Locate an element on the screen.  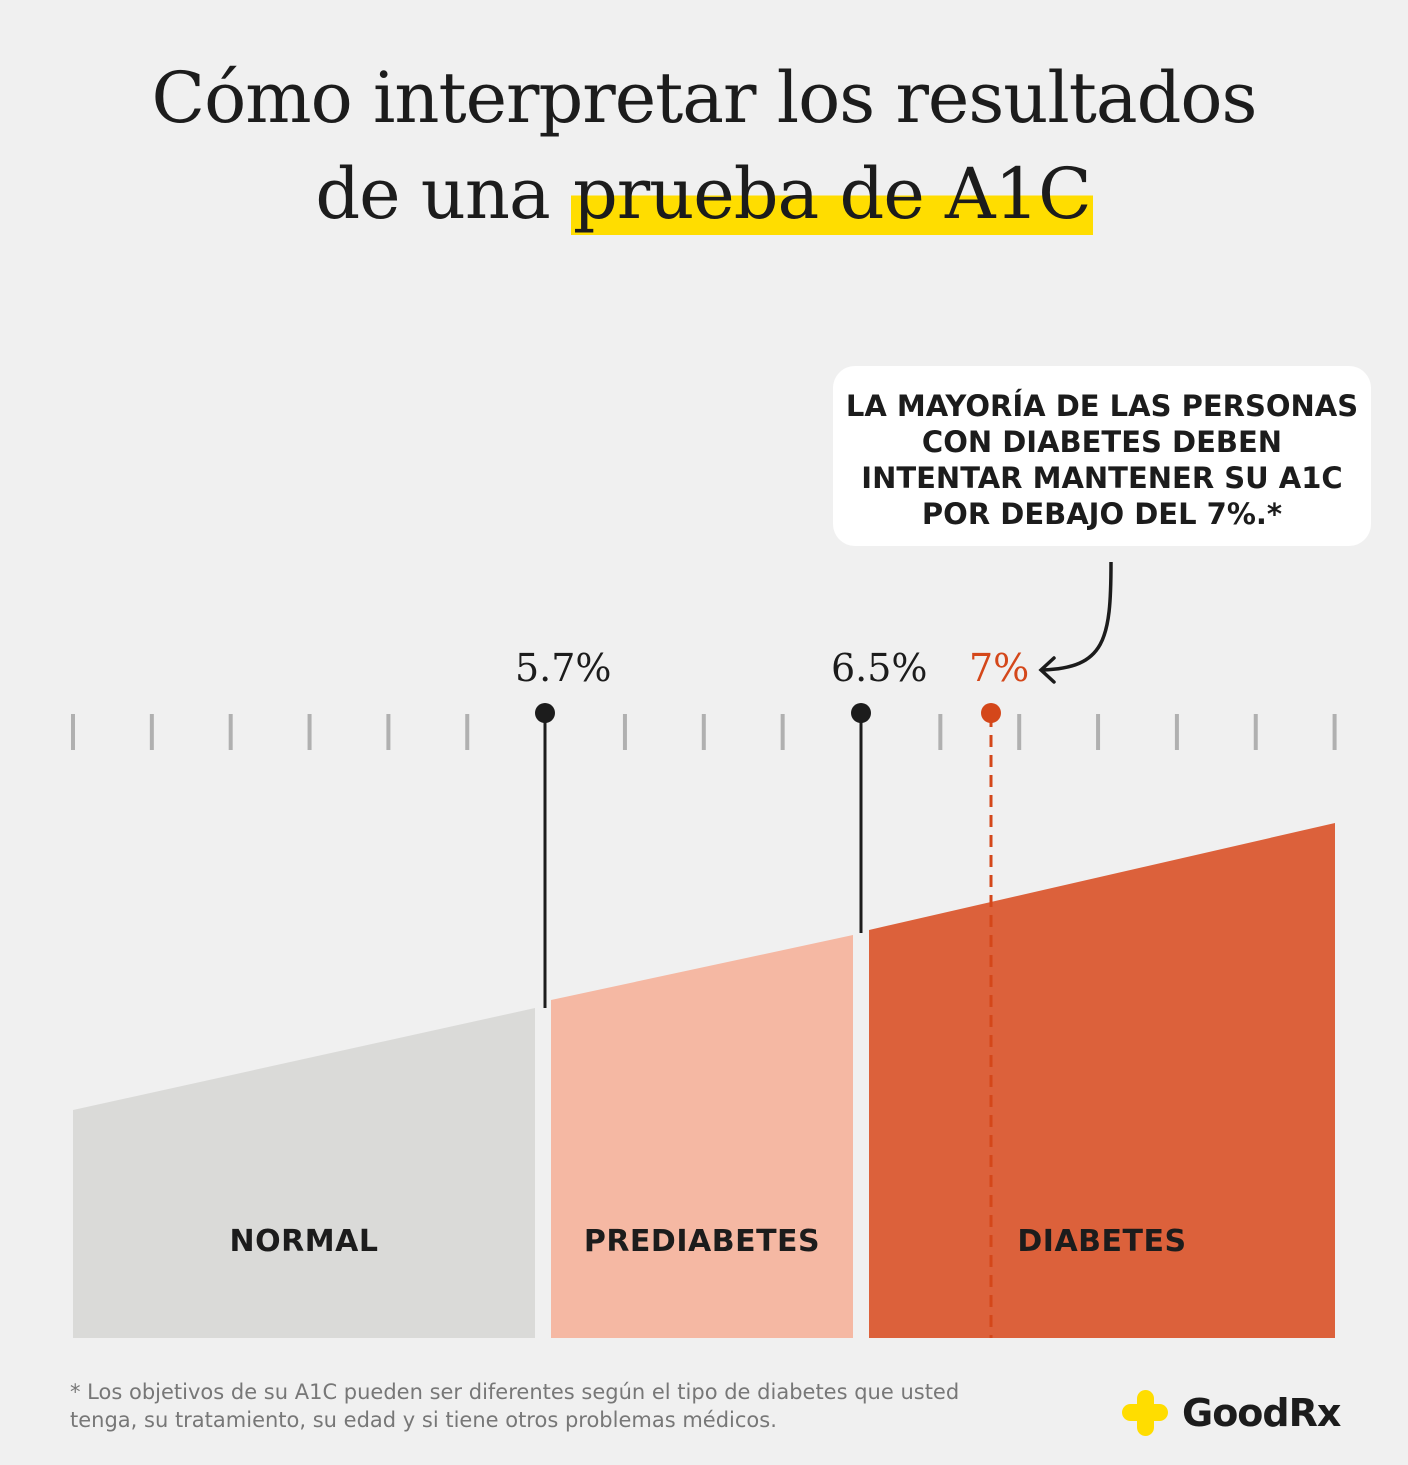
segment-label-diabetes: DIABETES is located at coordinates (1102, 1241).